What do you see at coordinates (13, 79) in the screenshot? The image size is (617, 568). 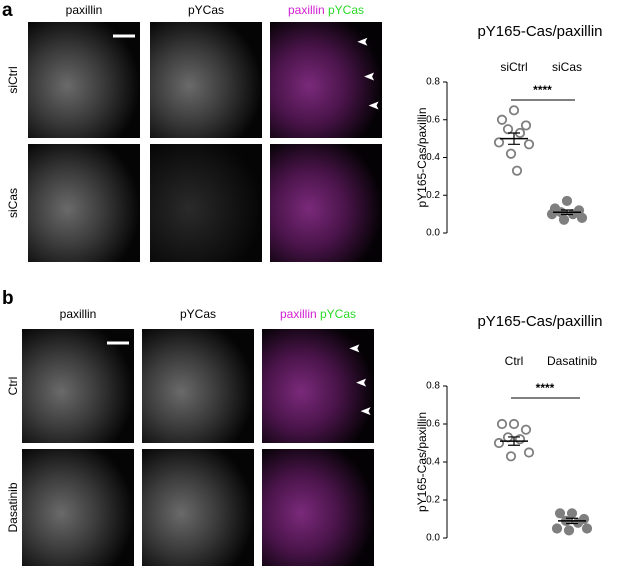 I see `row-label: siCtrl` at bounding box center [13, 79].